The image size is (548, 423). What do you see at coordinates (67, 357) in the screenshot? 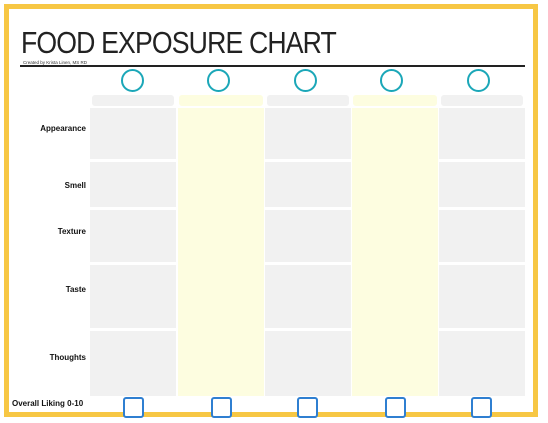
I see `row-label-thoughts: Thoughts` at bounding box center [67, 357].